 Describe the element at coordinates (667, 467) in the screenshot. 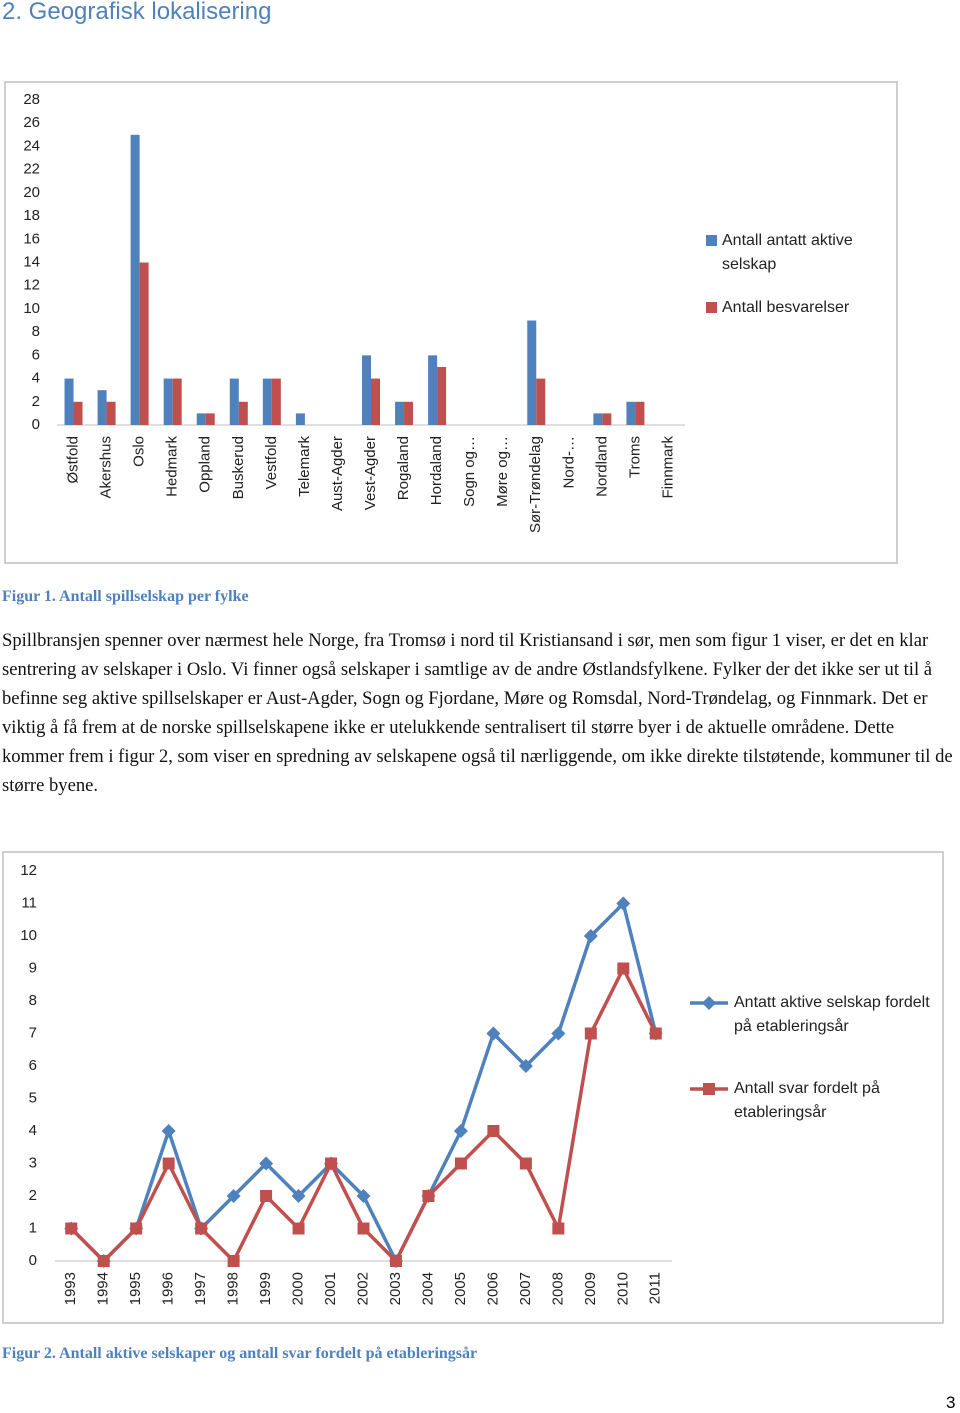

I see `x-tick-label: Finnmark` at that location.